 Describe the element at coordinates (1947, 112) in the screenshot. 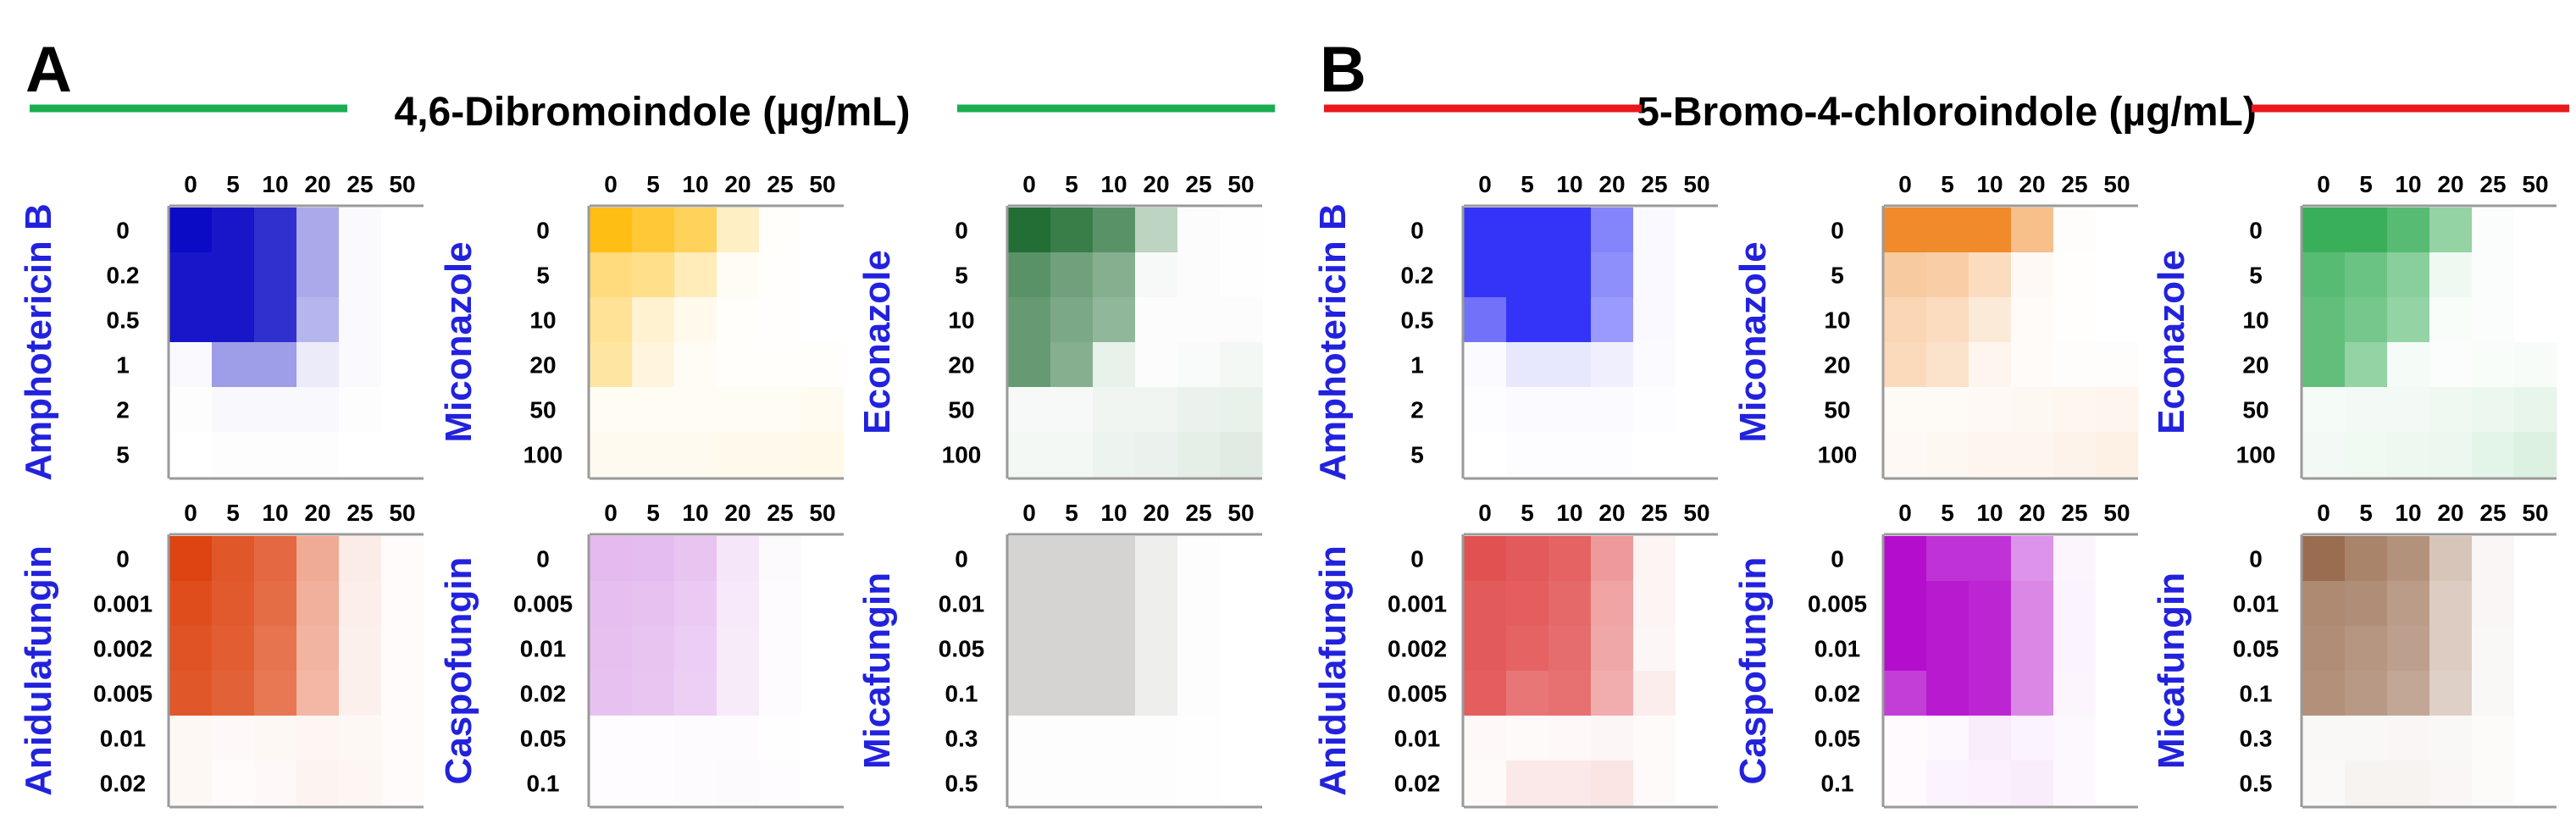

I see `compound-title: 5-Bromo-4-chloroindole (µg/mL)` at that location.